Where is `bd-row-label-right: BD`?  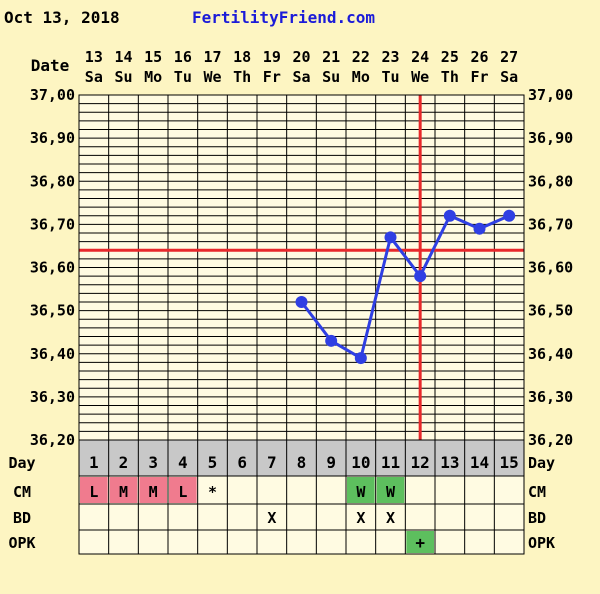 bd-row-label-right: BD is located at coordinates (537, 518).